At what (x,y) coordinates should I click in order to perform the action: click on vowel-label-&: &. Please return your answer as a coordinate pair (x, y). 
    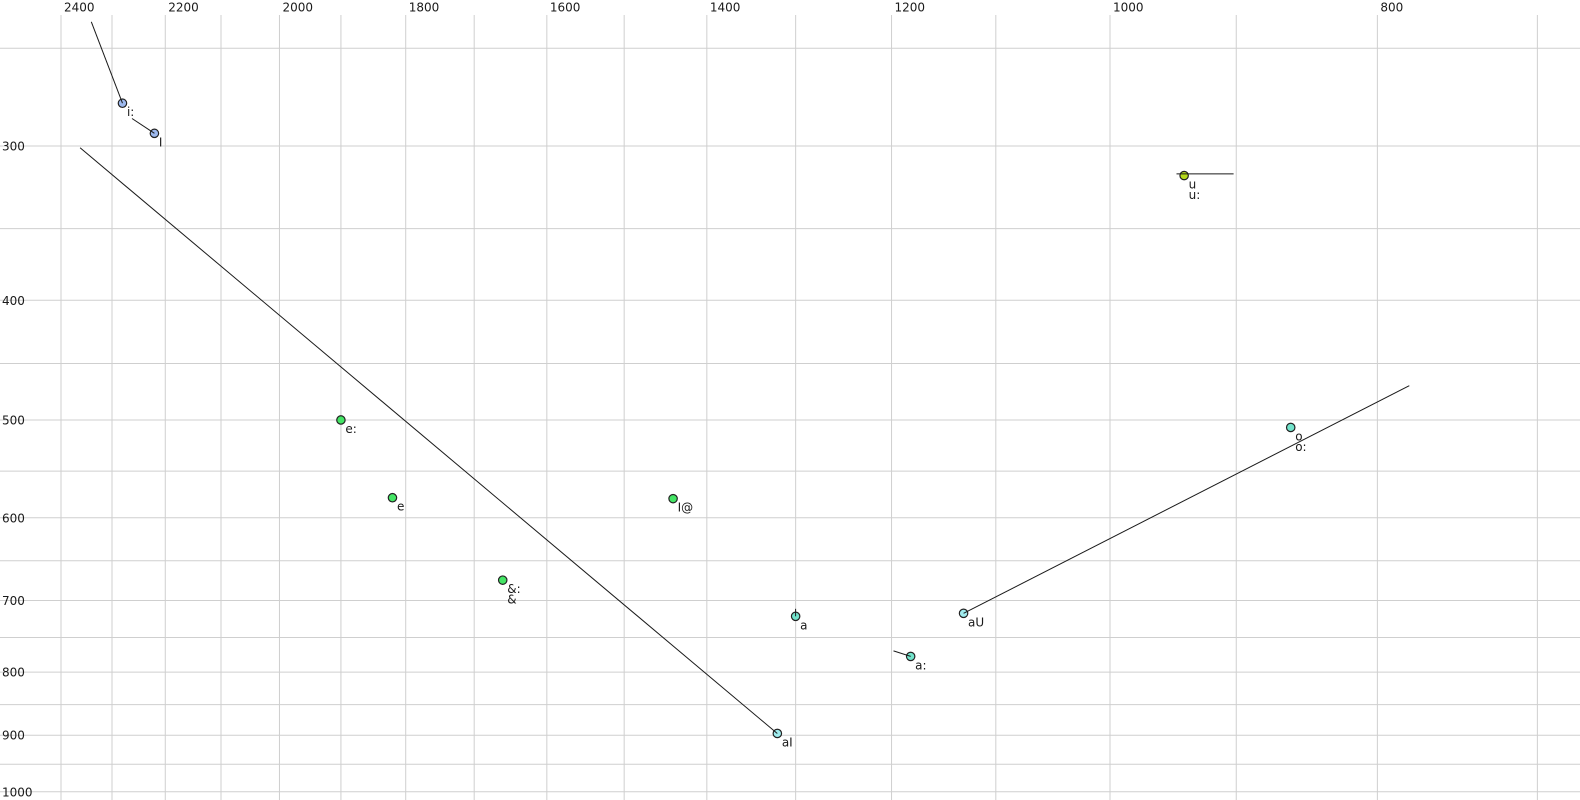
    Looking at the image, I should click on (511, 600).